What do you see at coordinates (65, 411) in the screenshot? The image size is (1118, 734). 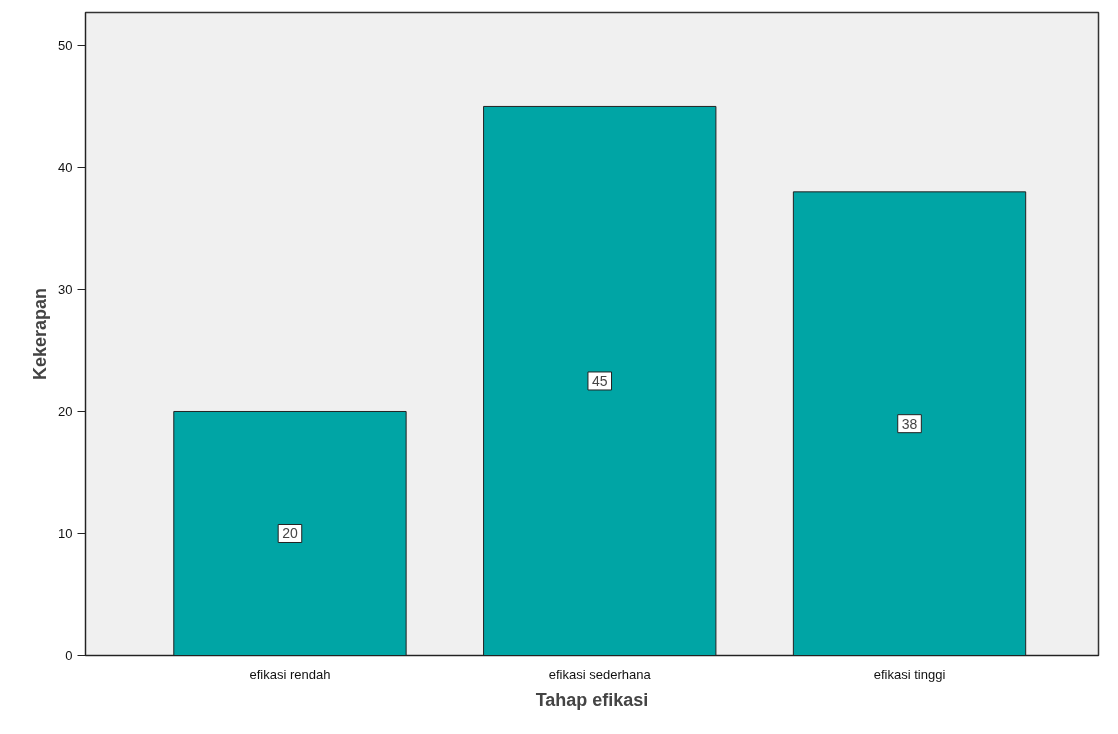 I see `y-tick-label: 20` at bounding box center [65, 411].